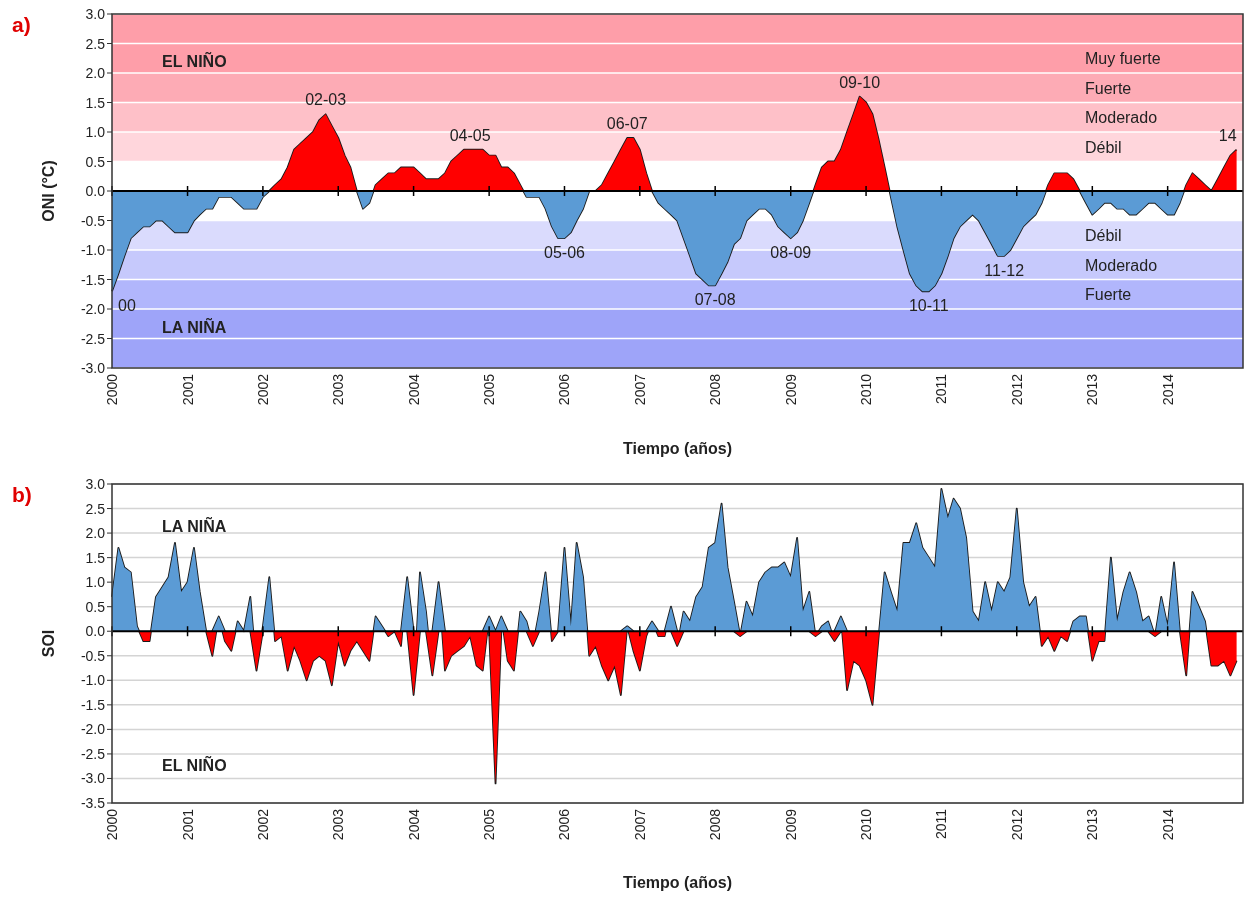  I want to click on y-tick-label: -3.5, so click(93, 803).